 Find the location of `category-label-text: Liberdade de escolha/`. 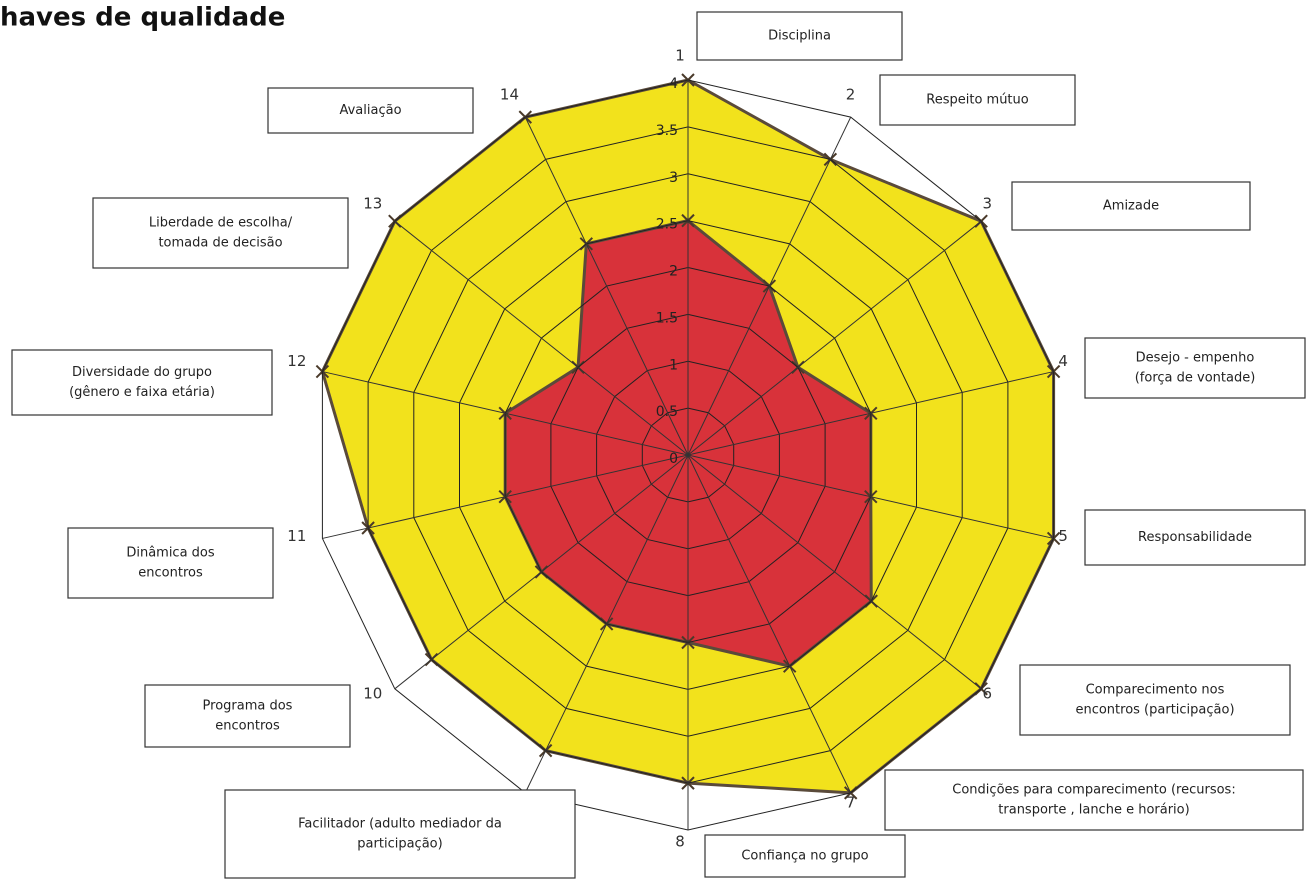

category-label-text: Liberdade de escolha/ is located at coordinates (221, 223).